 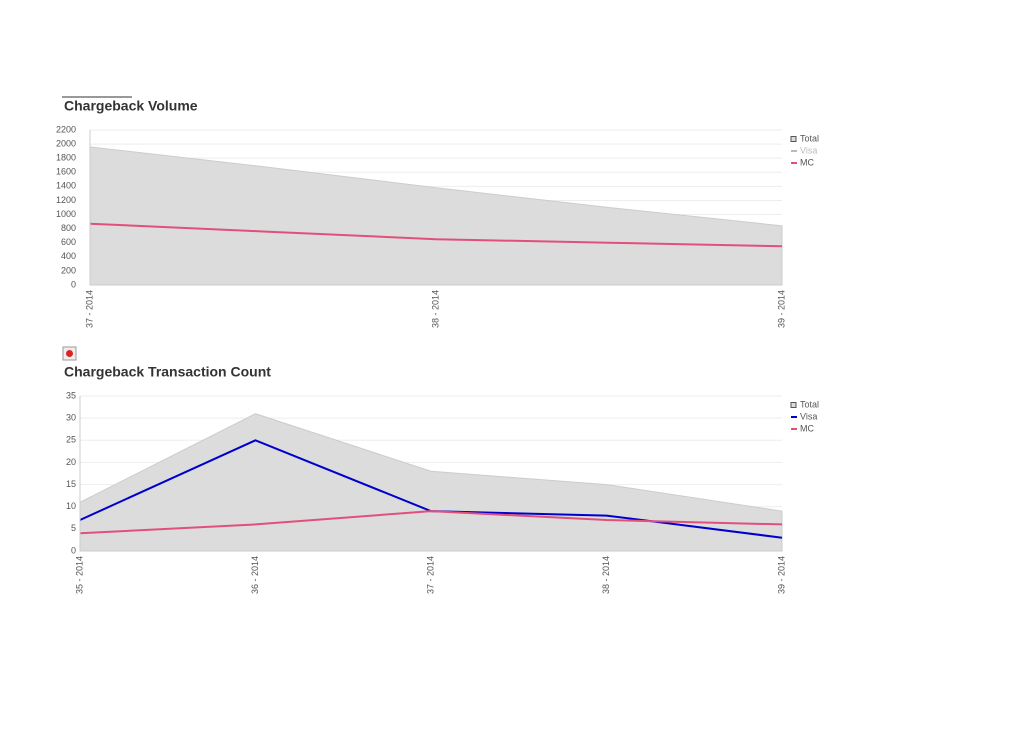 I want to click on y-tick-label: 30, so click(x=71, y=418).